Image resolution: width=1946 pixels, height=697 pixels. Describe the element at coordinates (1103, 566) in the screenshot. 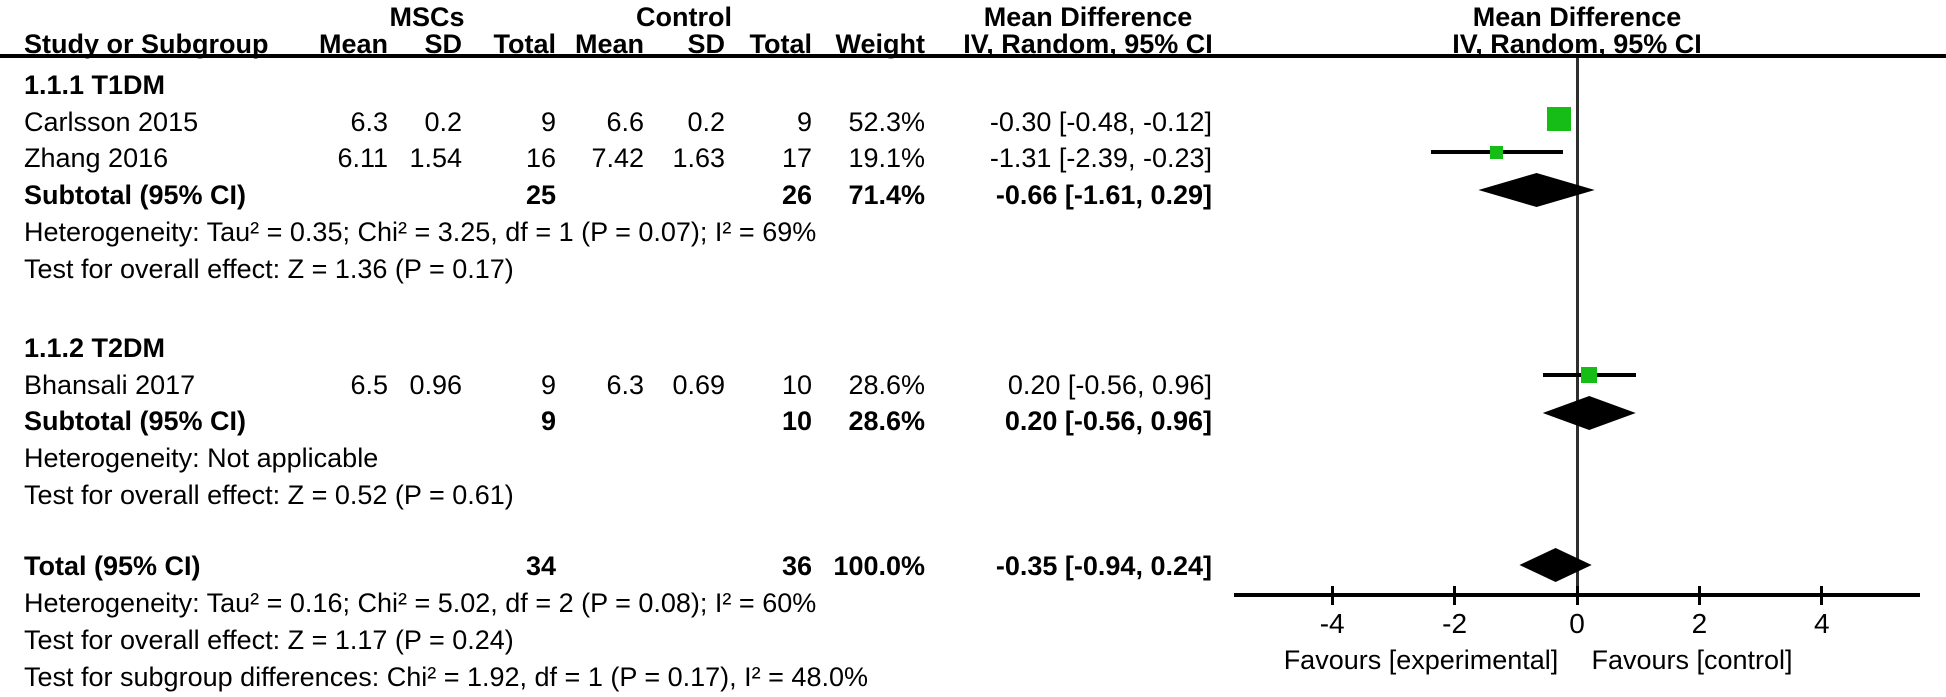

I see `ci-cell: -0.35 [-0.94, 0.24]` at that location.